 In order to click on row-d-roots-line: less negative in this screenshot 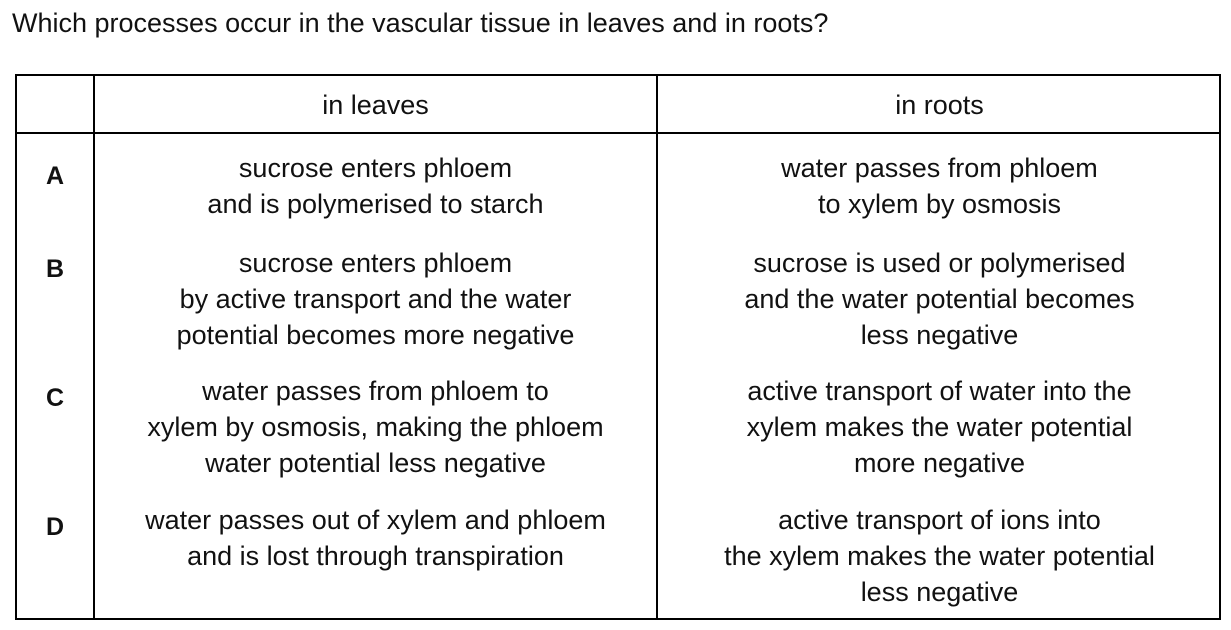, I will do `click(939, 592)`.